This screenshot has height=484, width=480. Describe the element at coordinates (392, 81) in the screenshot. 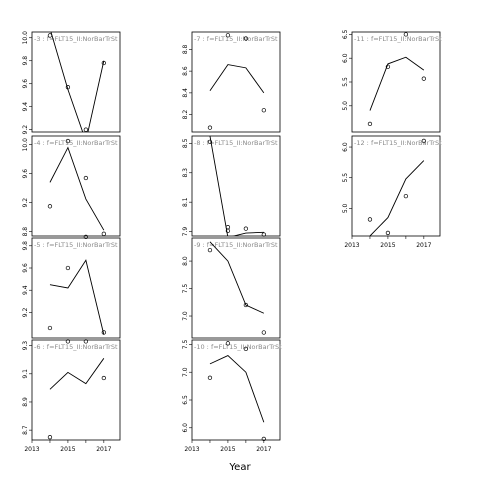

I see `panel: 5.0 5.5 6.0 6.5 -11 : f=FLT15_II:NorBarTrSt` at that location.